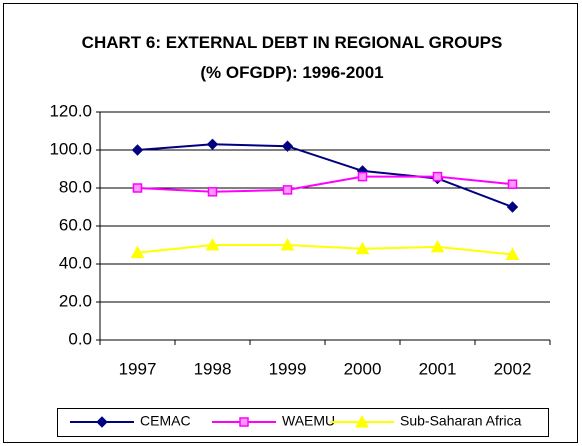  What do you see at coordinates (438, 368) in the screenshot?
I see `x-tick-label: 2001` at bounding box center [438, 368].